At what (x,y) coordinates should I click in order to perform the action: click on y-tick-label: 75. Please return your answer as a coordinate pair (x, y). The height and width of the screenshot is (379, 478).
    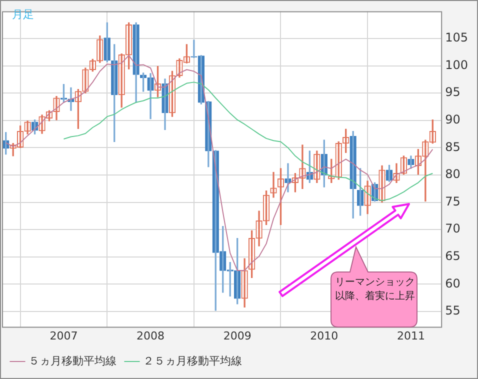
    Looking at the image, I should click on (452, 201).